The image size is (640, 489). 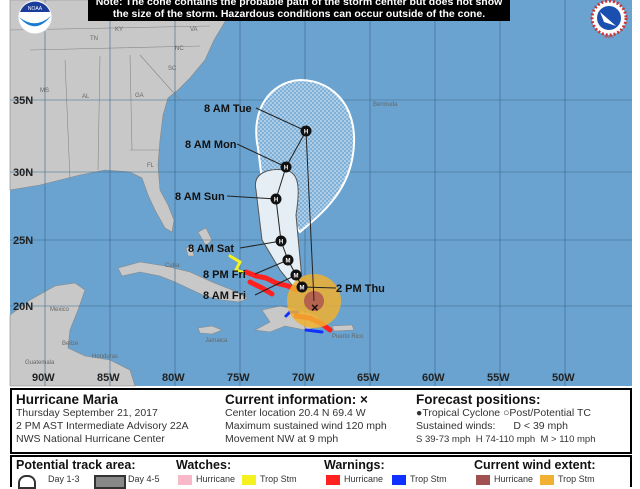 What do you see at coordinates (315, 307) in the screenshot?
I see `current-position-marker: ×` at bounding box center [315, 307].